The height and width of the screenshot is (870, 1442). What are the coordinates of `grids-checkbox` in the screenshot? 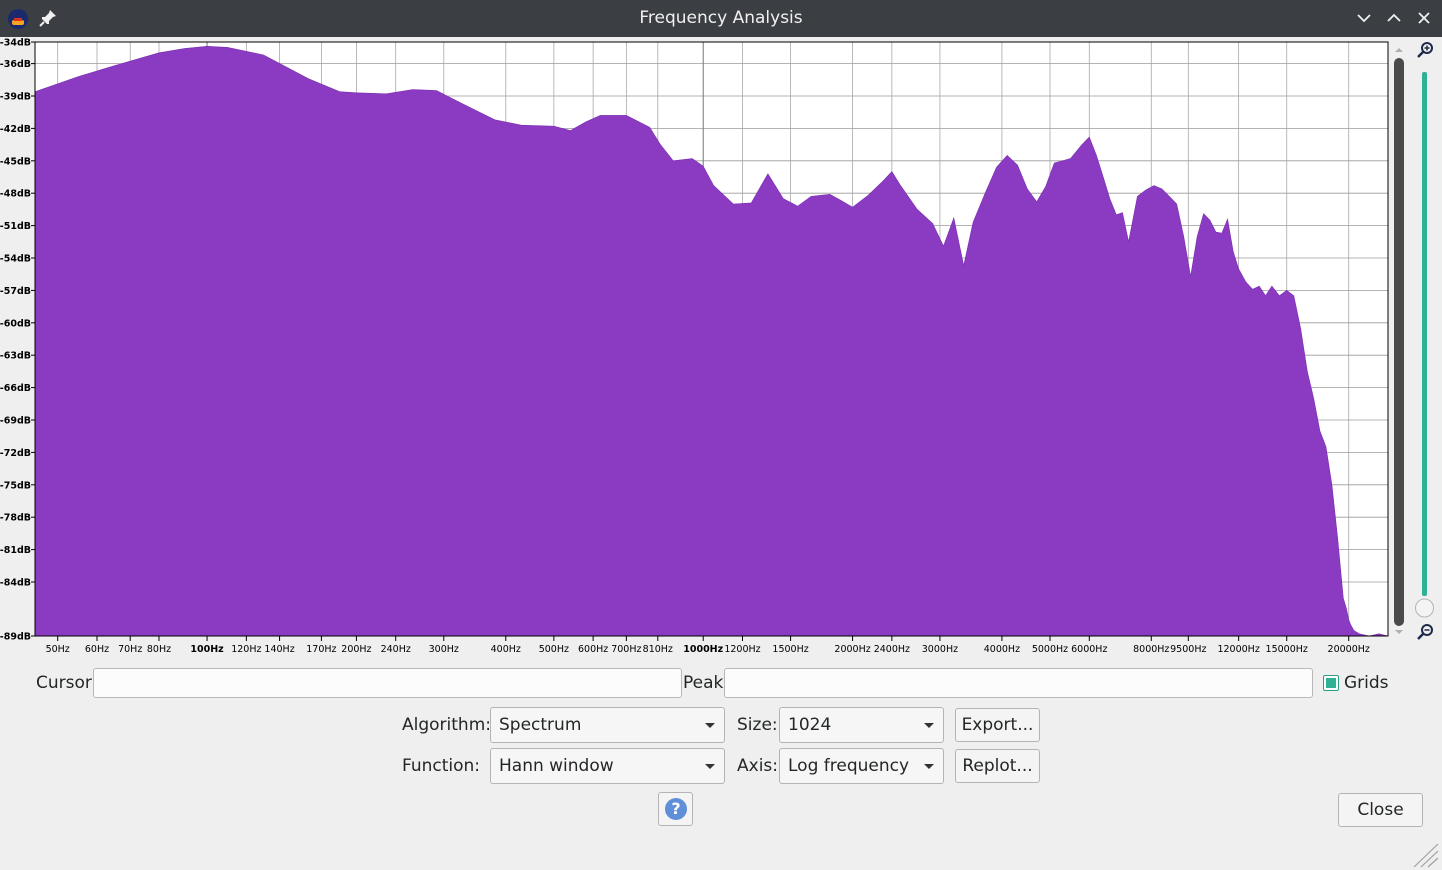 It's located at (1331, 683).